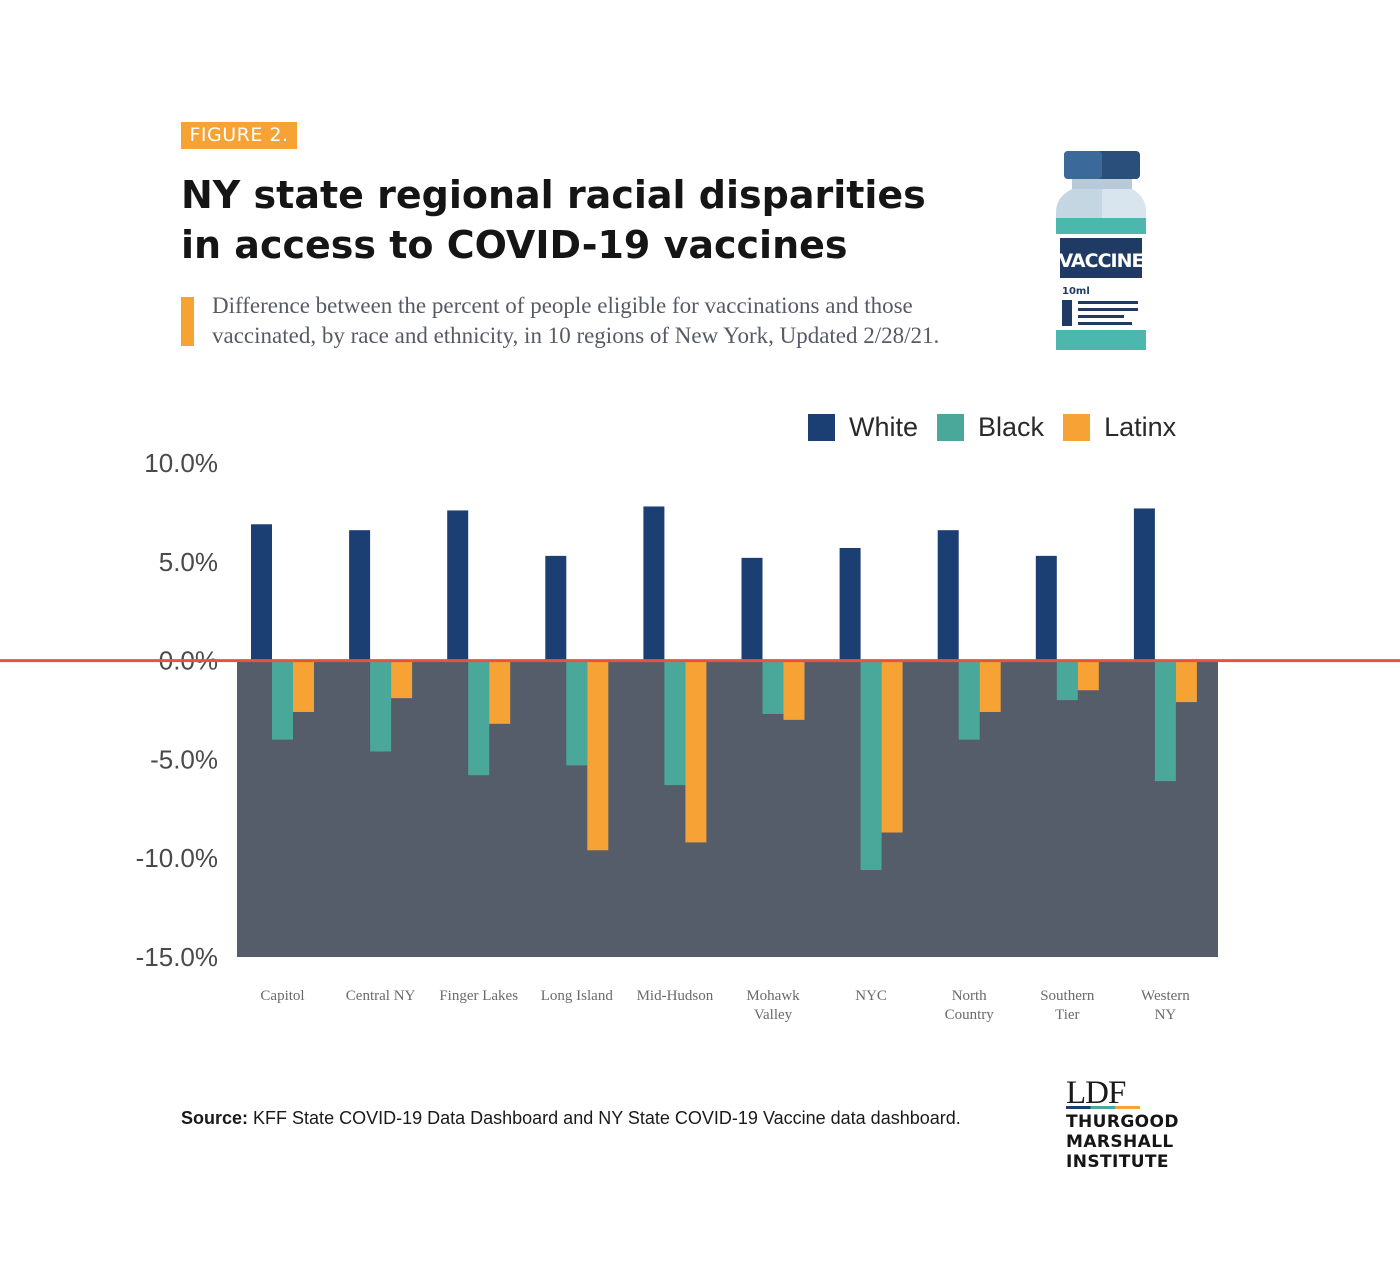 The width and height of the screenshot is (1400, 1273). Describe the element at coordinates (1166, 1015) in the screenshot. I see `x-tick-label-line: NY` at that location.